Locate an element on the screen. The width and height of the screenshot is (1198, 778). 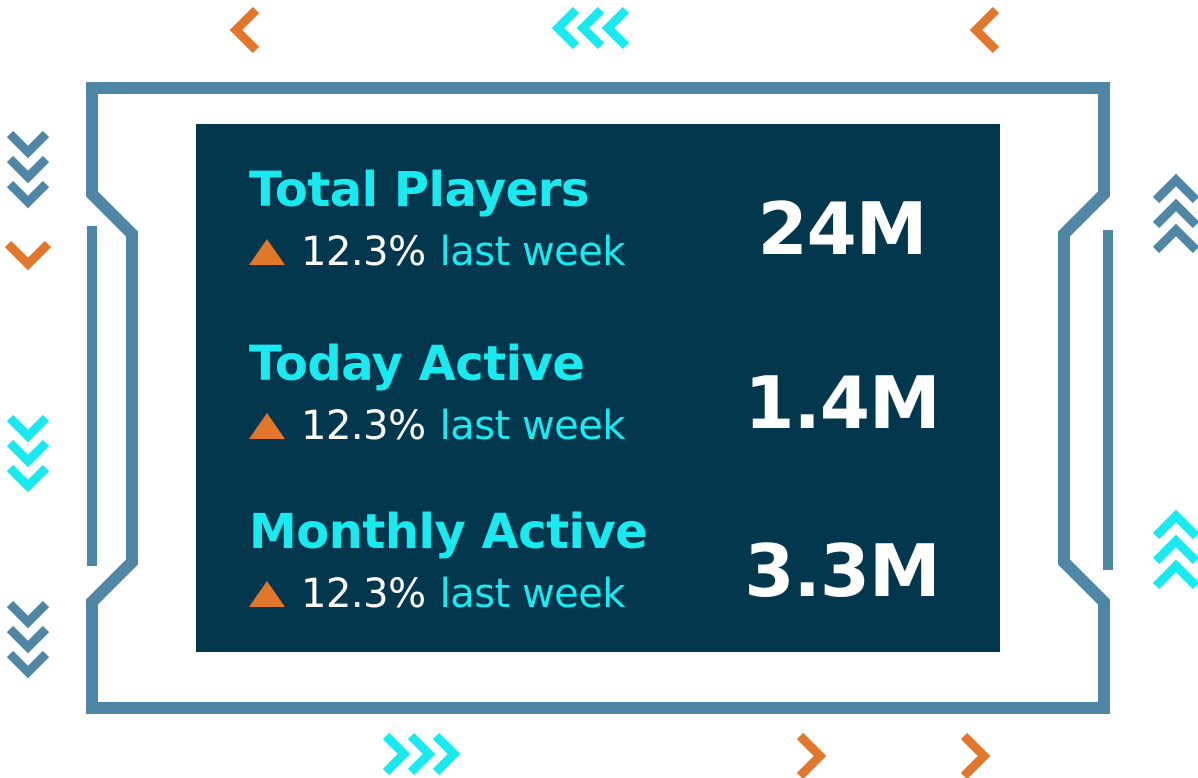
stat-label: Total Players is located at coordinates (419, 190).